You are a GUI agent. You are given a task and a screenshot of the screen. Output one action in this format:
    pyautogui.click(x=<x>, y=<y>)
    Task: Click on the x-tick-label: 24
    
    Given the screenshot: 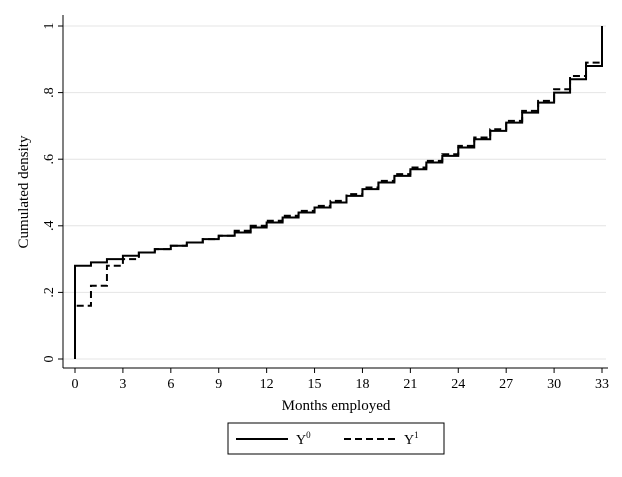 What is the action you would take?
    pyautogui.click(x=458, y=384)
    